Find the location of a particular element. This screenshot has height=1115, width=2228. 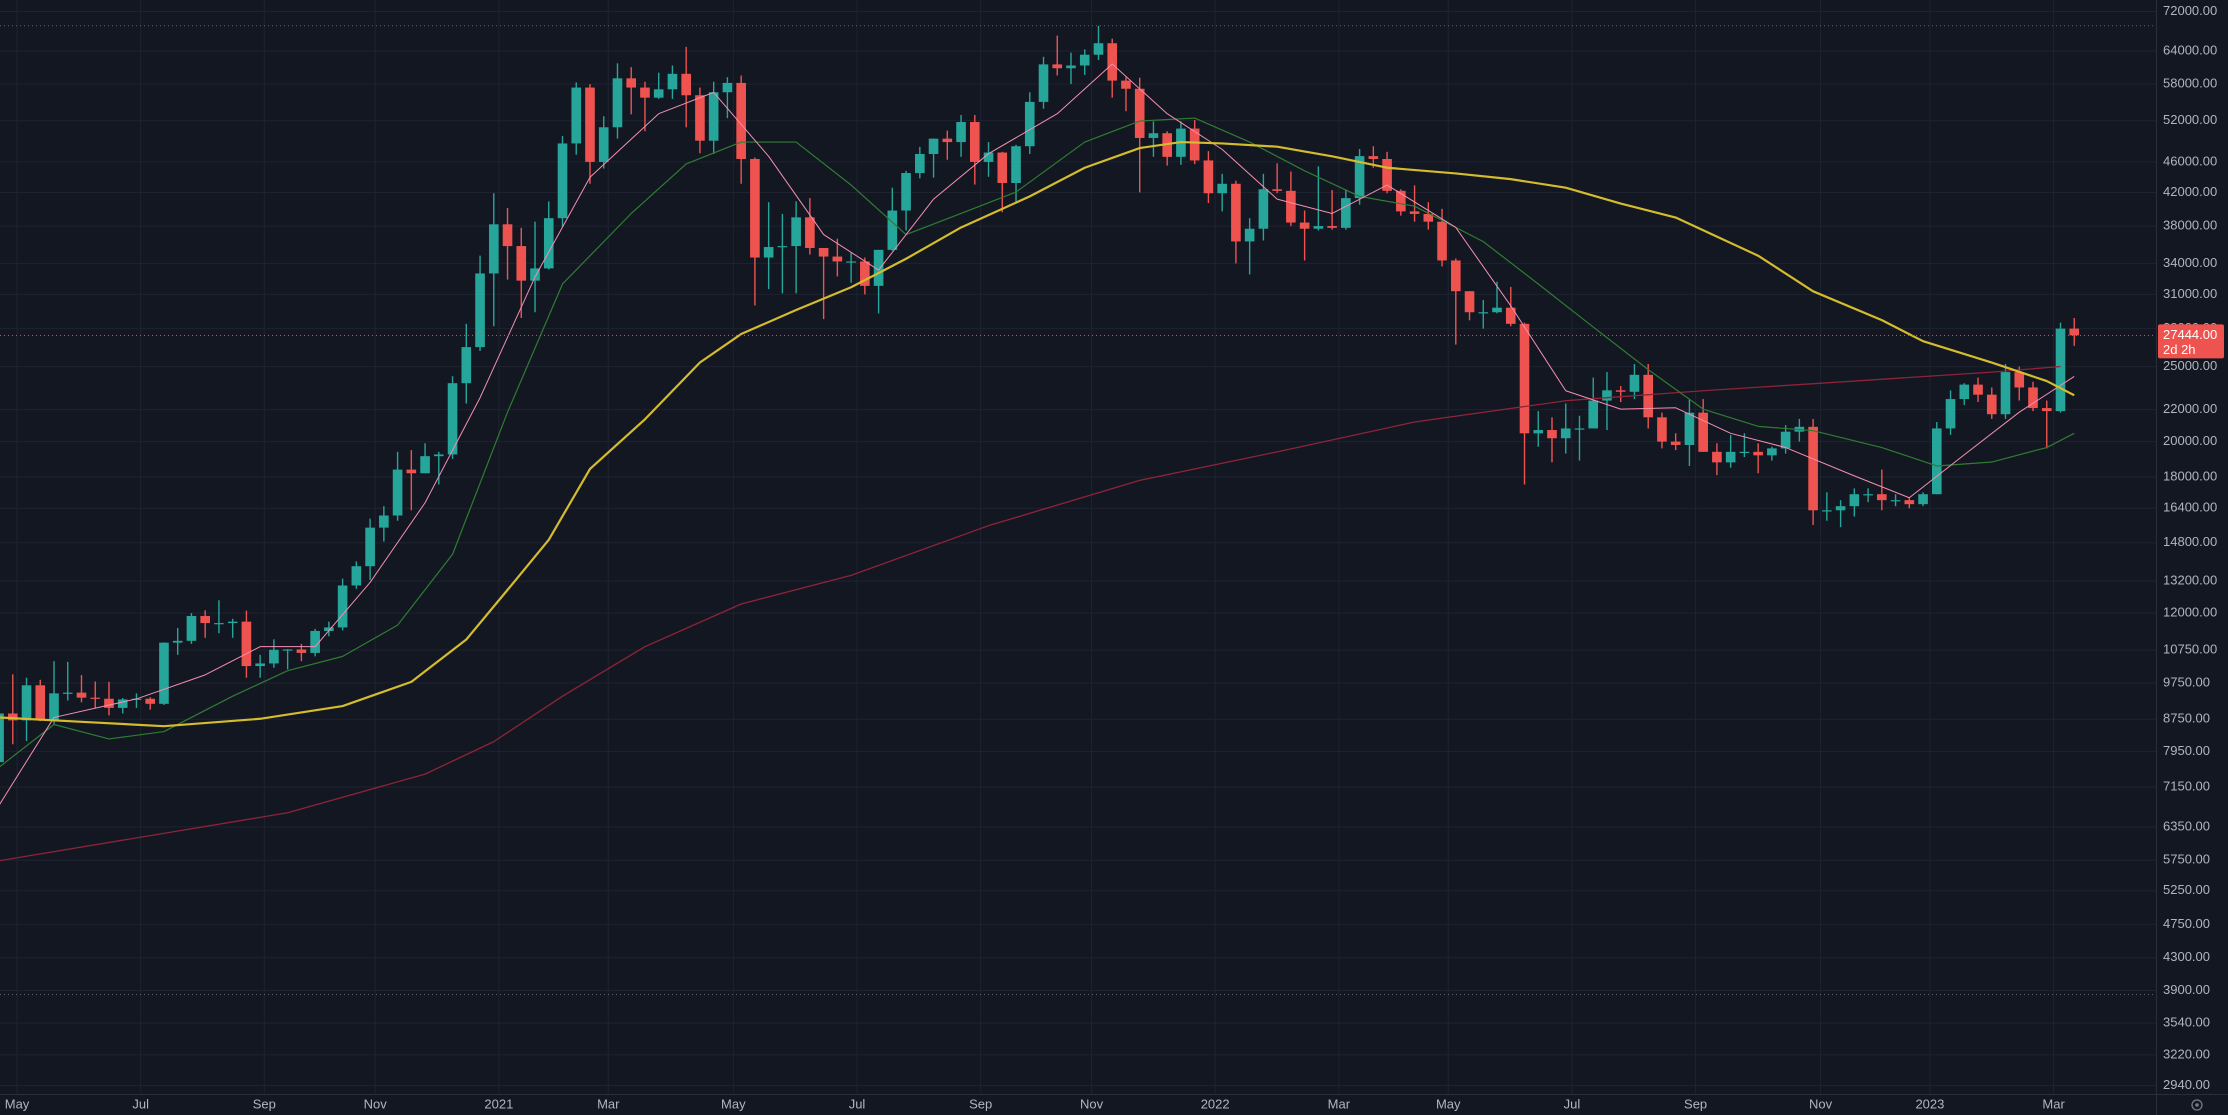

y-tick-label: 4750.00 is located at coordinates (2186, 923).